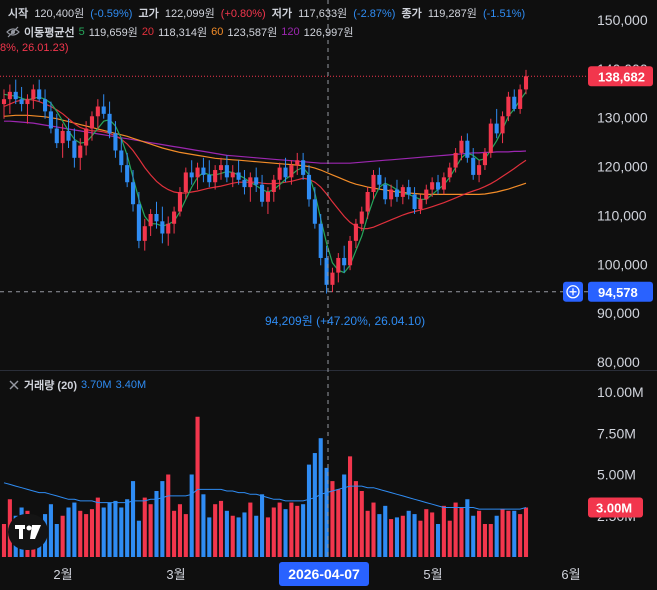 Image resolution: width=657 pixels, height=590 pixels. What do you see at coordinates (622, 264) in the screenshot?
I see `price-axis-tick: 100,000` at bounding box center [622, 264].